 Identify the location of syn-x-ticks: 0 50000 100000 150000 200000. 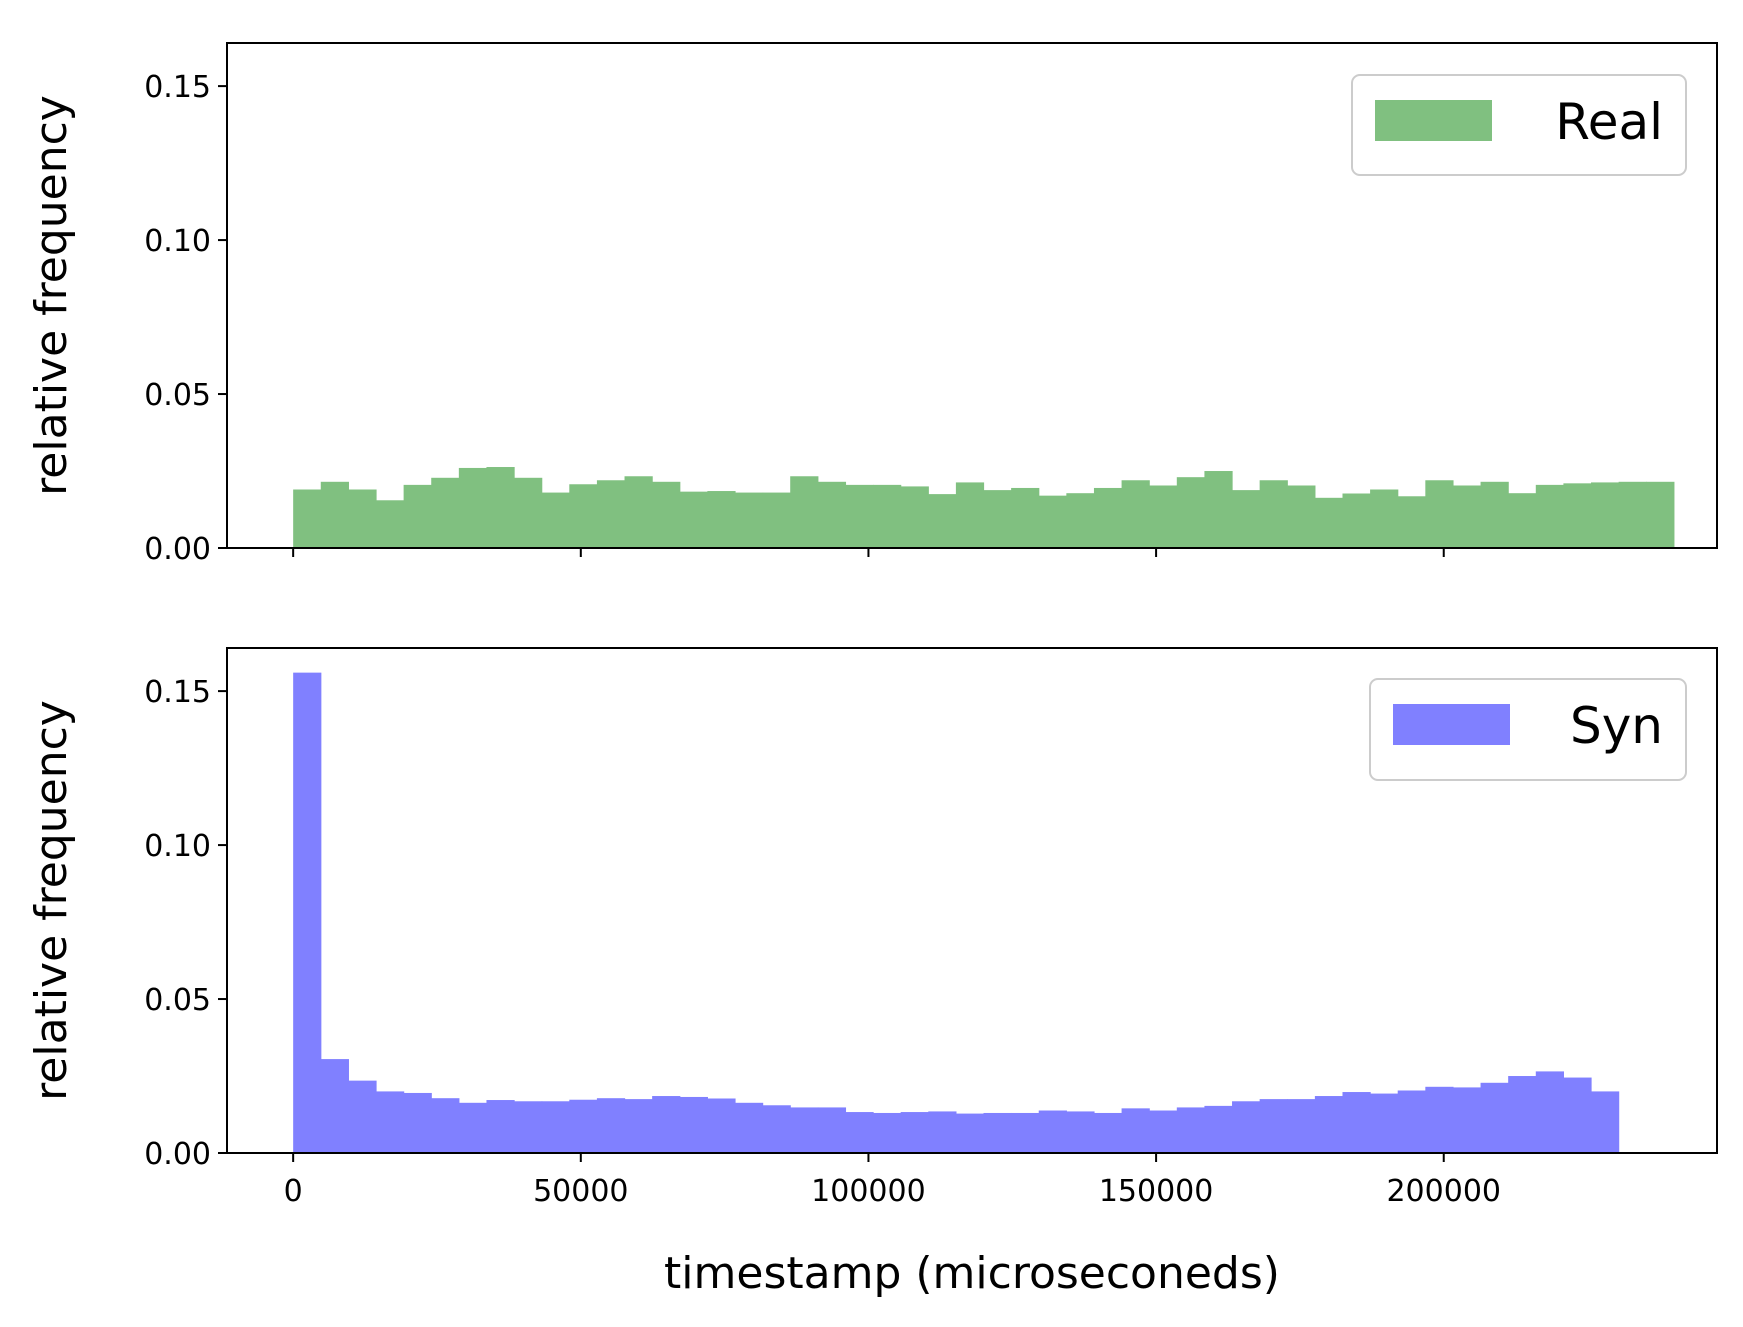
(892, 1181).